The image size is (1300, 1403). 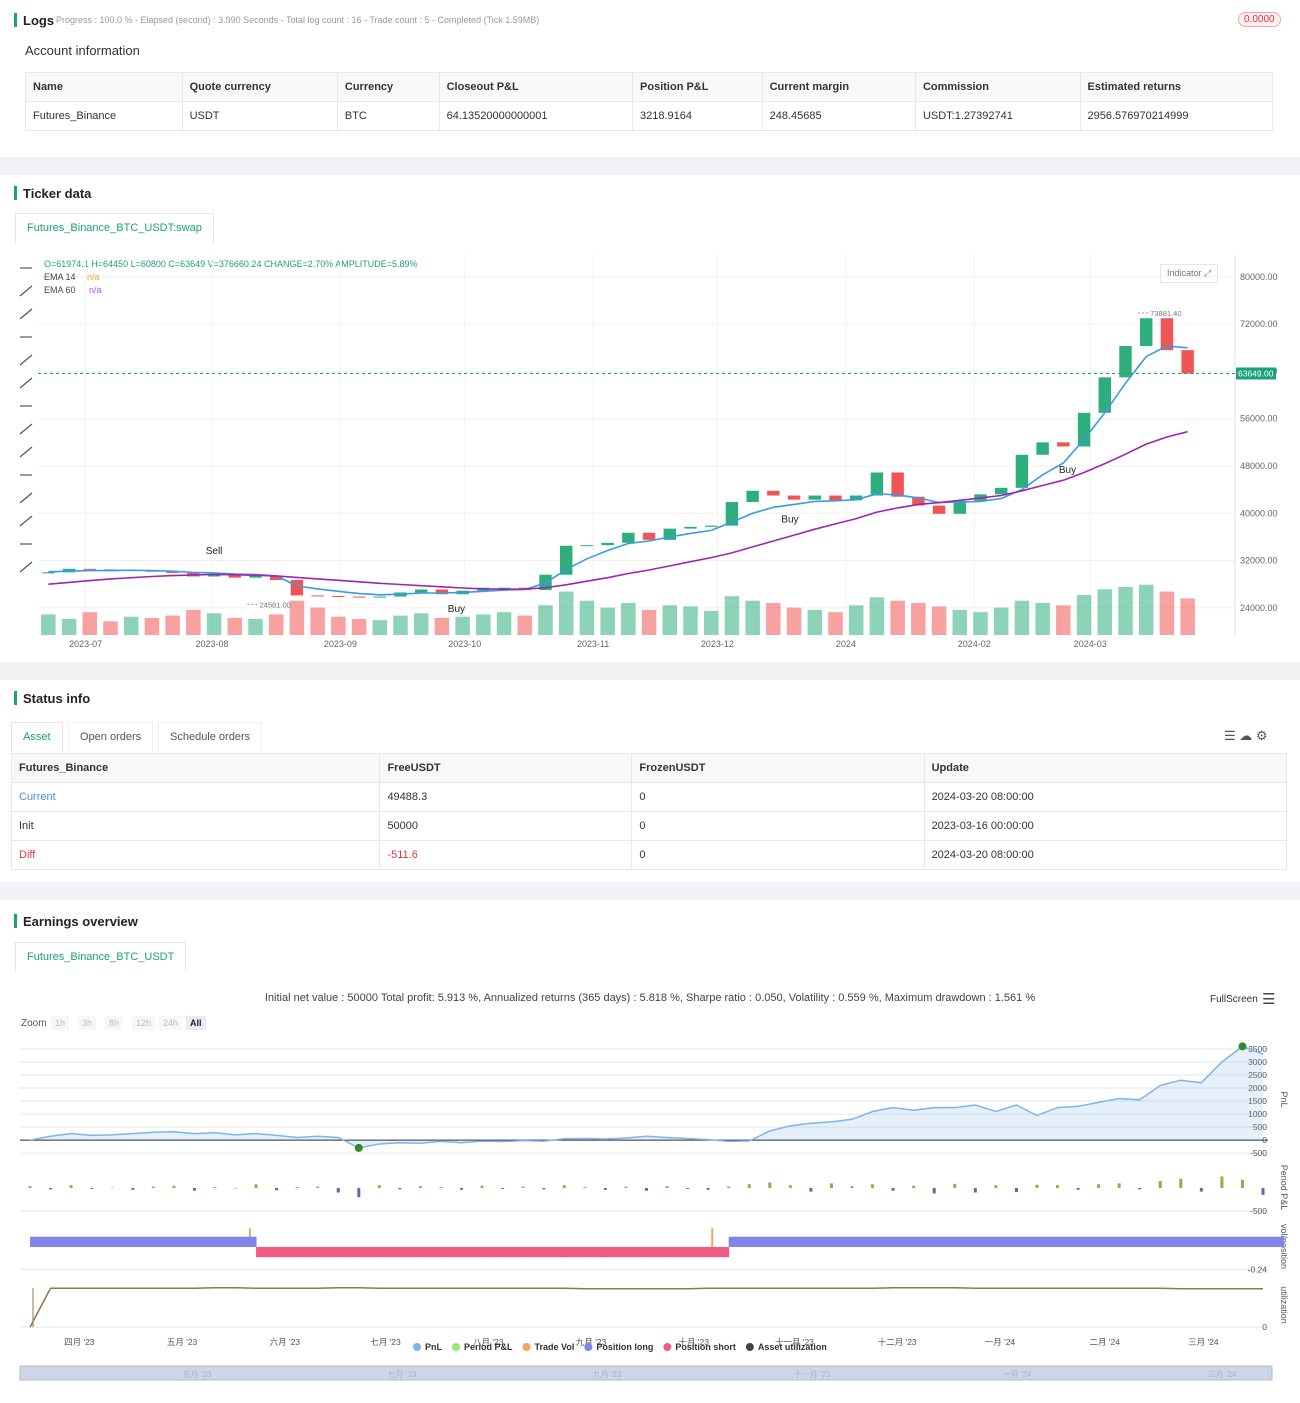 What do you see at coordinates (897, 1342) in the screenshot?
I see `x-tick-label: 十二月 '23` at bounding box center [897, 1342].